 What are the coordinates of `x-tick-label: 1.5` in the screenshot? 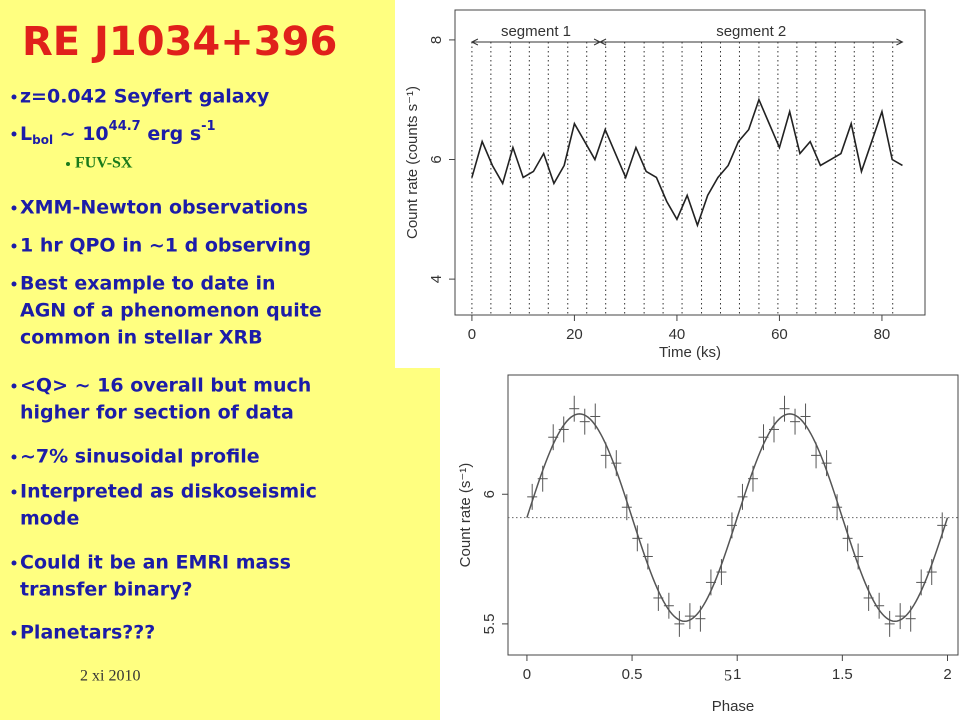 It's located at (842, 674).